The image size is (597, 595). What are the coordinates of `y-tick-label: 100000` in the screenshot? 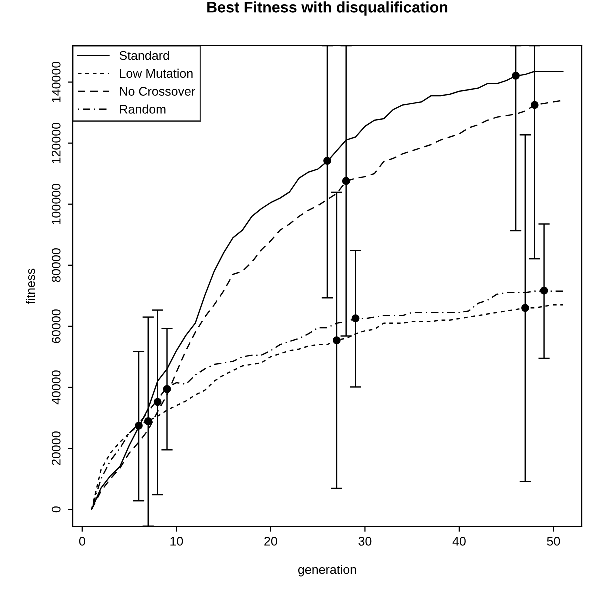 It's located at (56, 204).